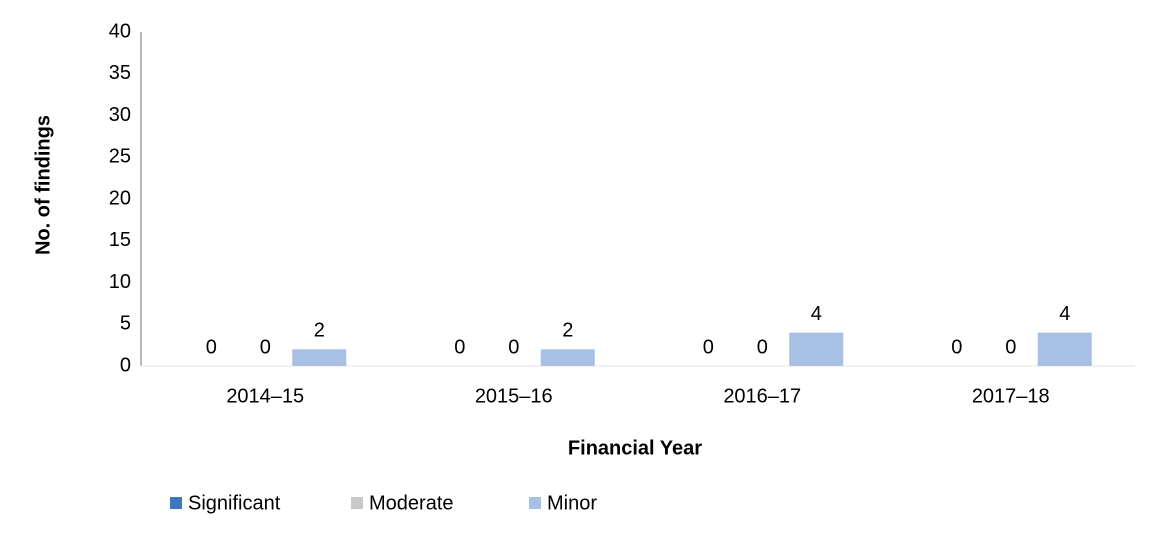 This screenshot has width=1158, height=540. I want to click on x-tick-label: 2015–16, so click(514, 396).